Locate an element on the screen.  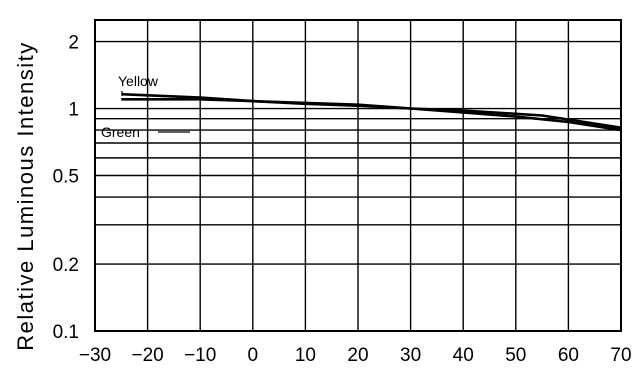
y-tick-labels: 0.1 0.2 0.5 1 2 is located at coordinates (66, 188).